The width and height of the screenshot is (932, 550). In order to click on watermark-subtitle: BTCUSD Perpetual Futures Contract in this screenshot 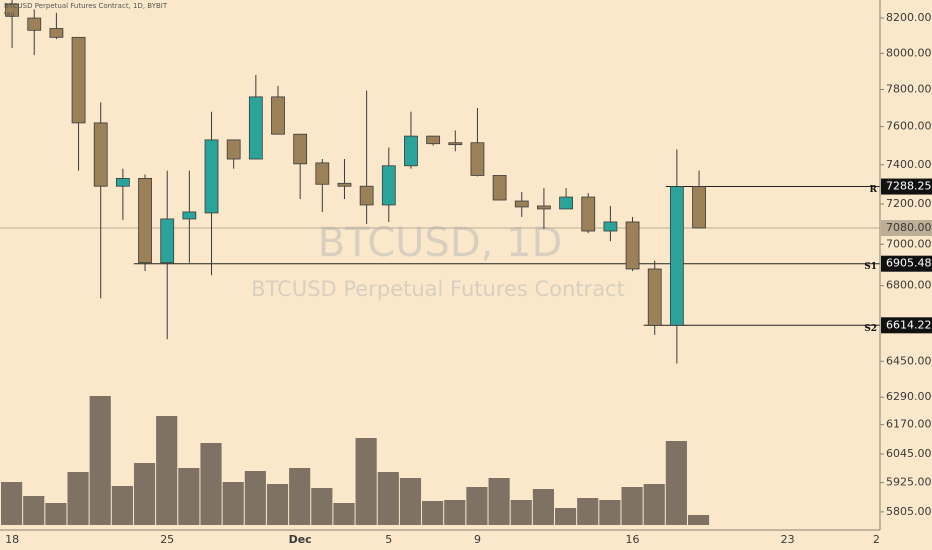, I will do `click(438, 289)`.